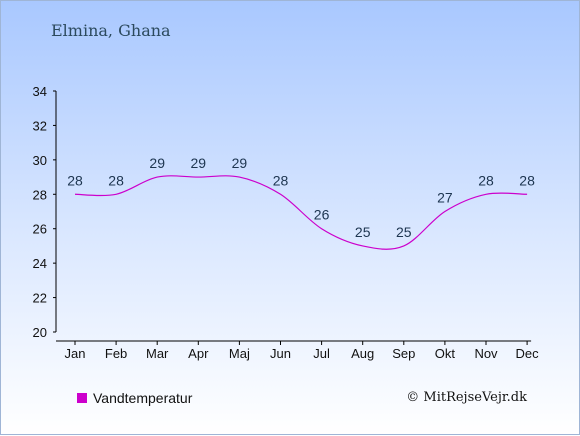 The image size is (580, 436). Describe the element at coordinates (280, 353) in the screenshot. I see `x-tick-label: Jun` at that location.